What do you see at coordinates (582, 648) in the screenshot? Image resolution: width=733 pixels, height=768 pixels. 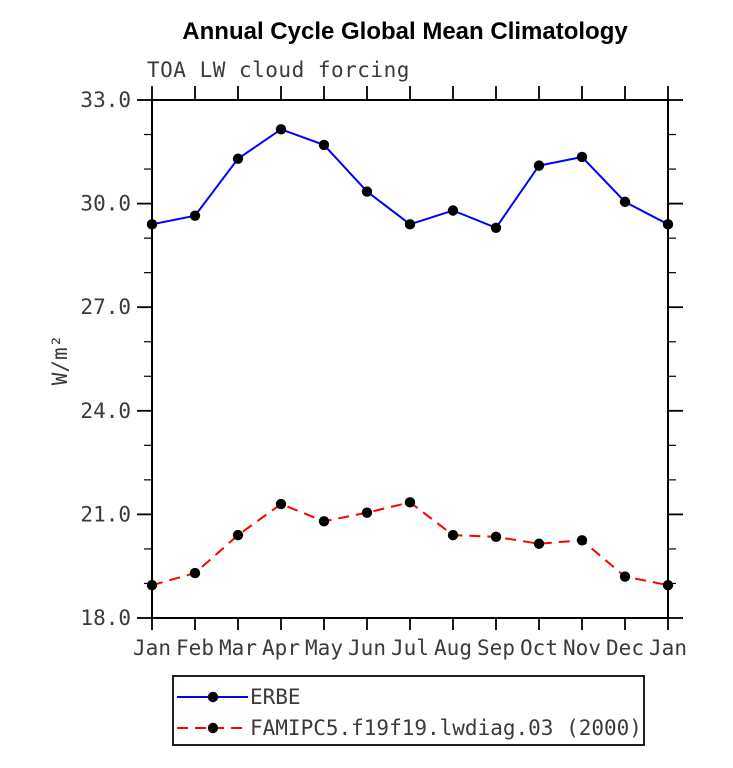 I see `x-tick-label: Nov` at bounding box center [582, 648].